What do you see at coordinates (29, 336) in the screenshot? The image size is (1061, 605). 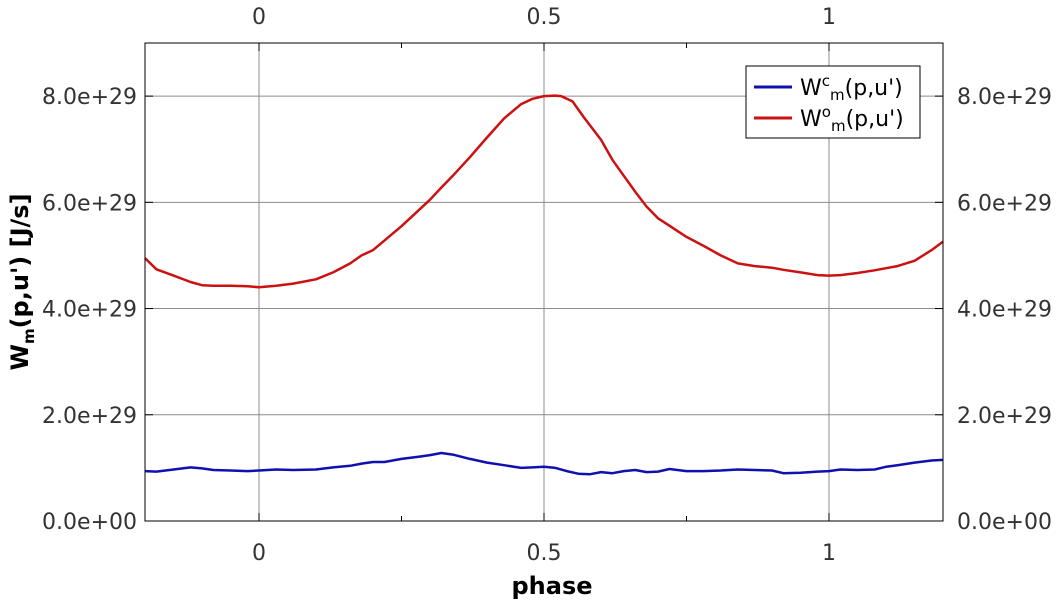 I see `y-axis-title-sub: m` at bounding box center [29, 336].